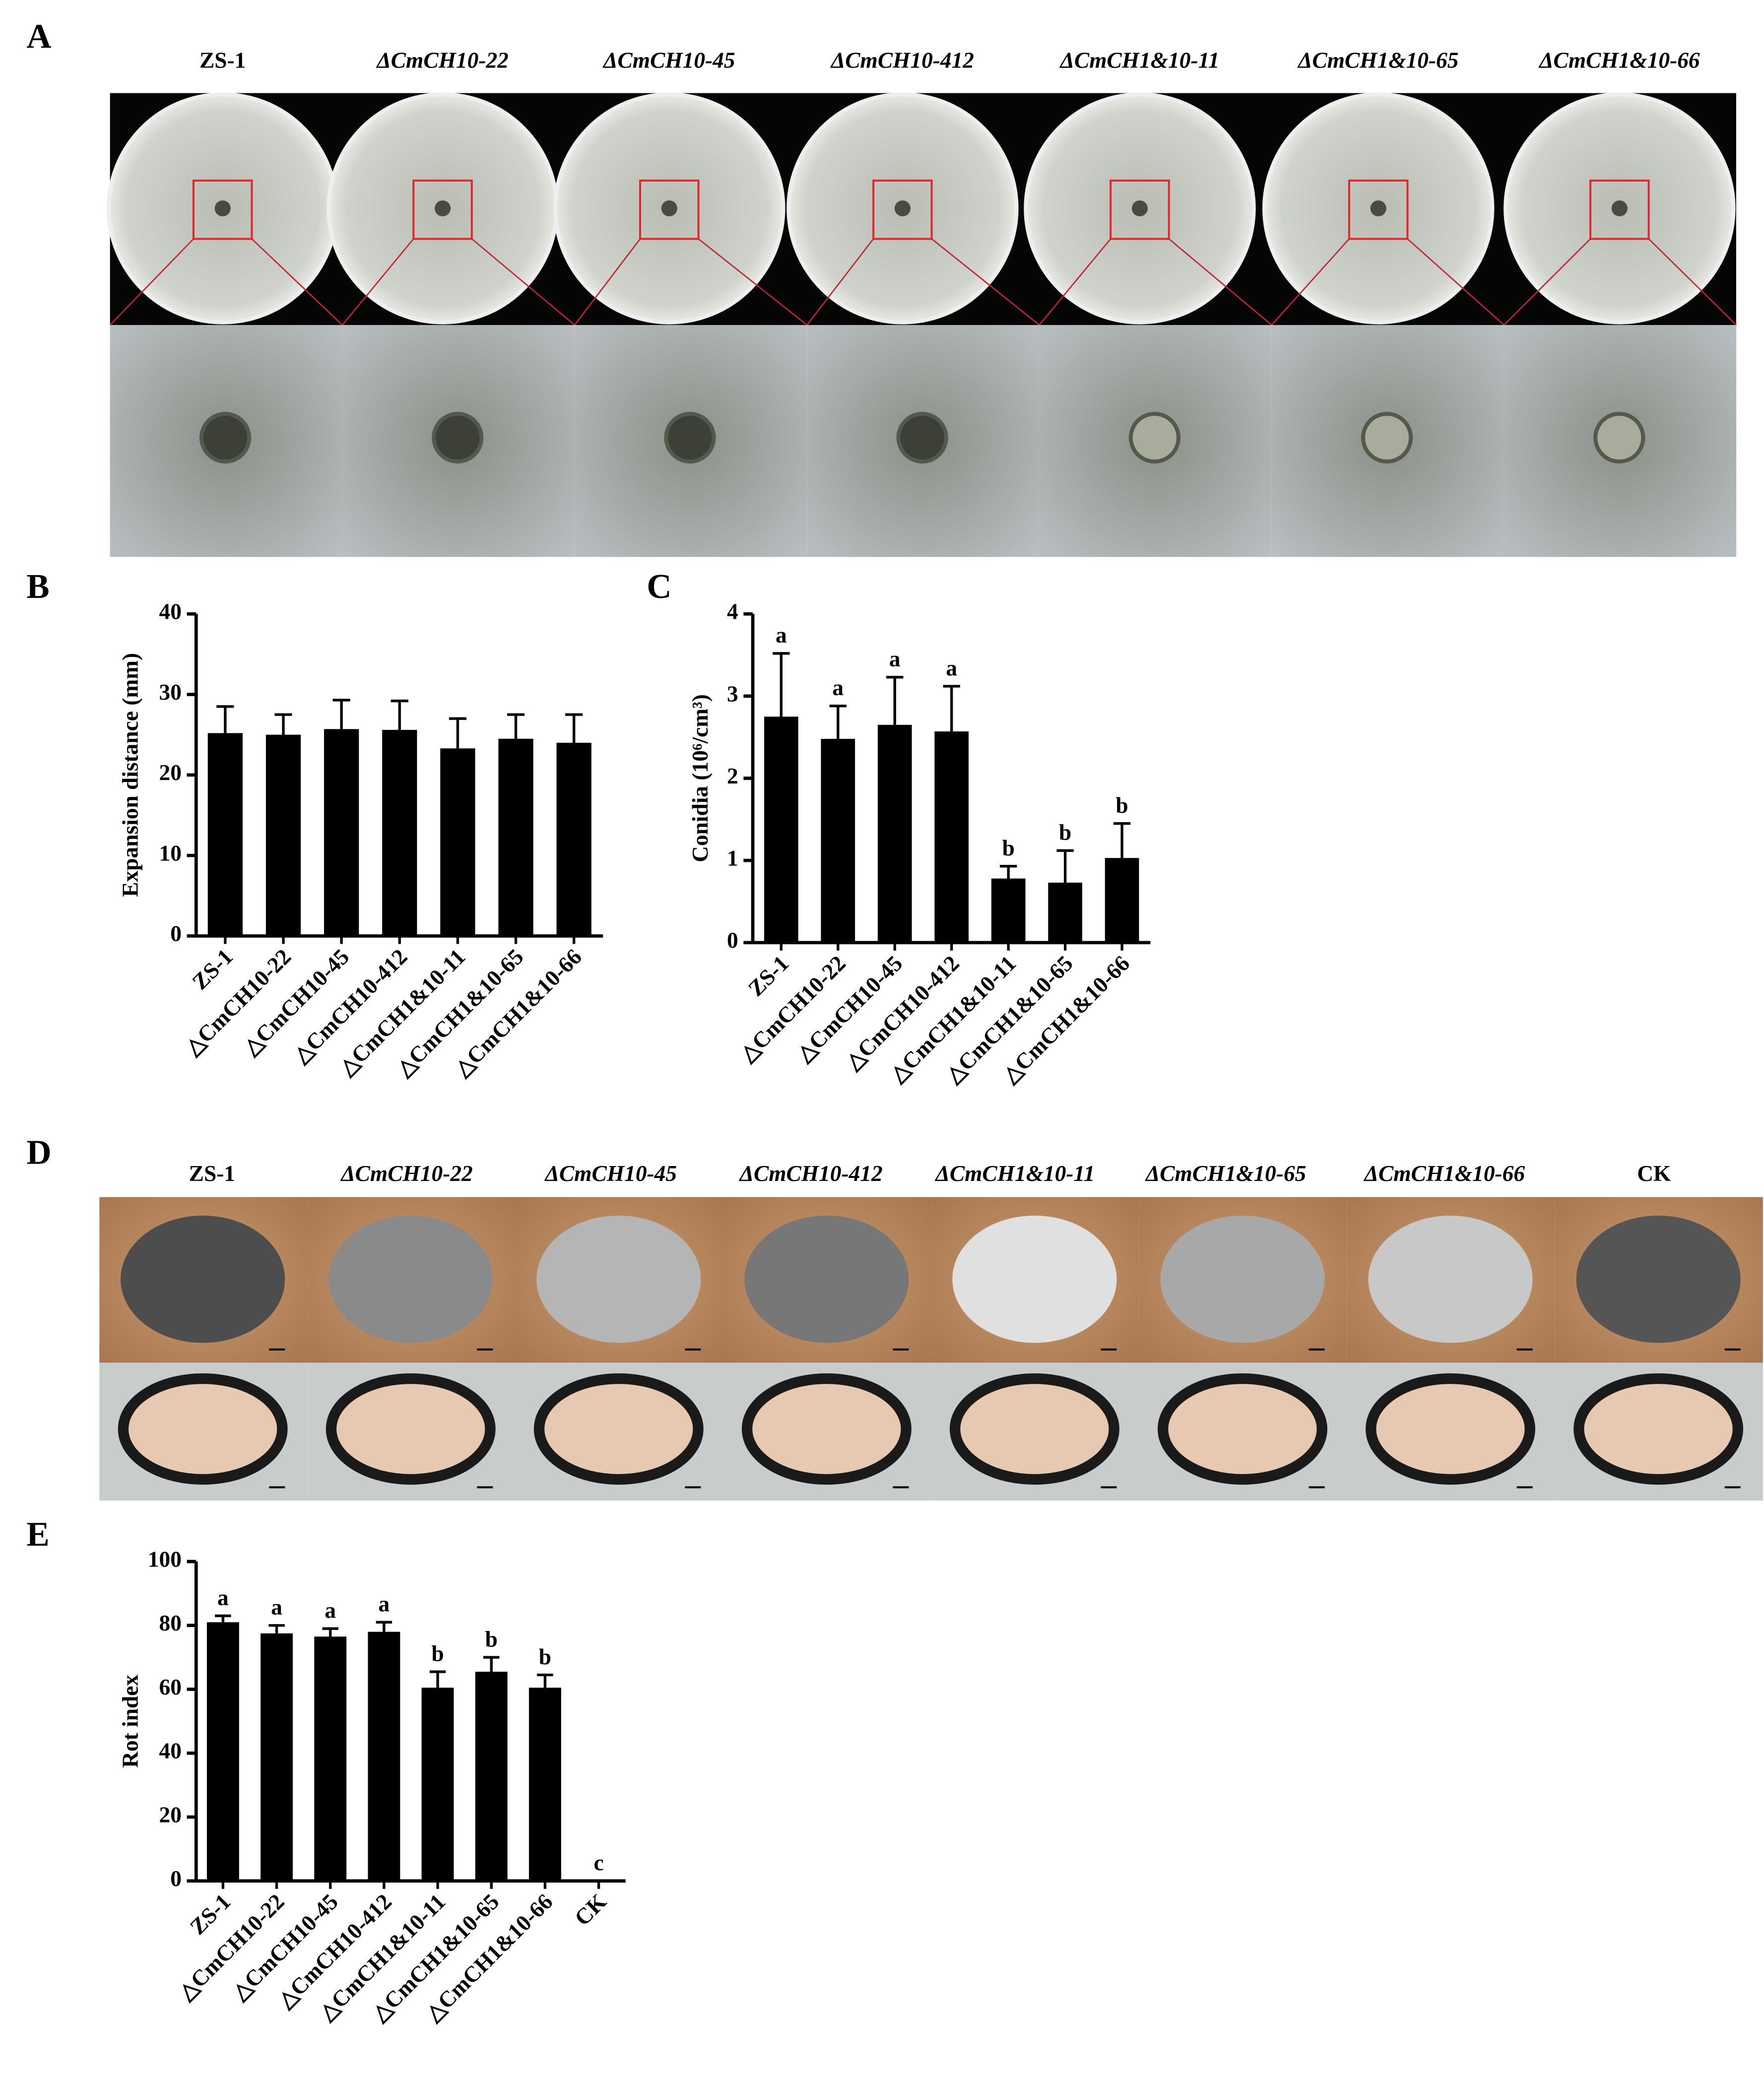 The image size is (1764, 2088). I want to click on y-tick-label: 40, so click(170, 1751).